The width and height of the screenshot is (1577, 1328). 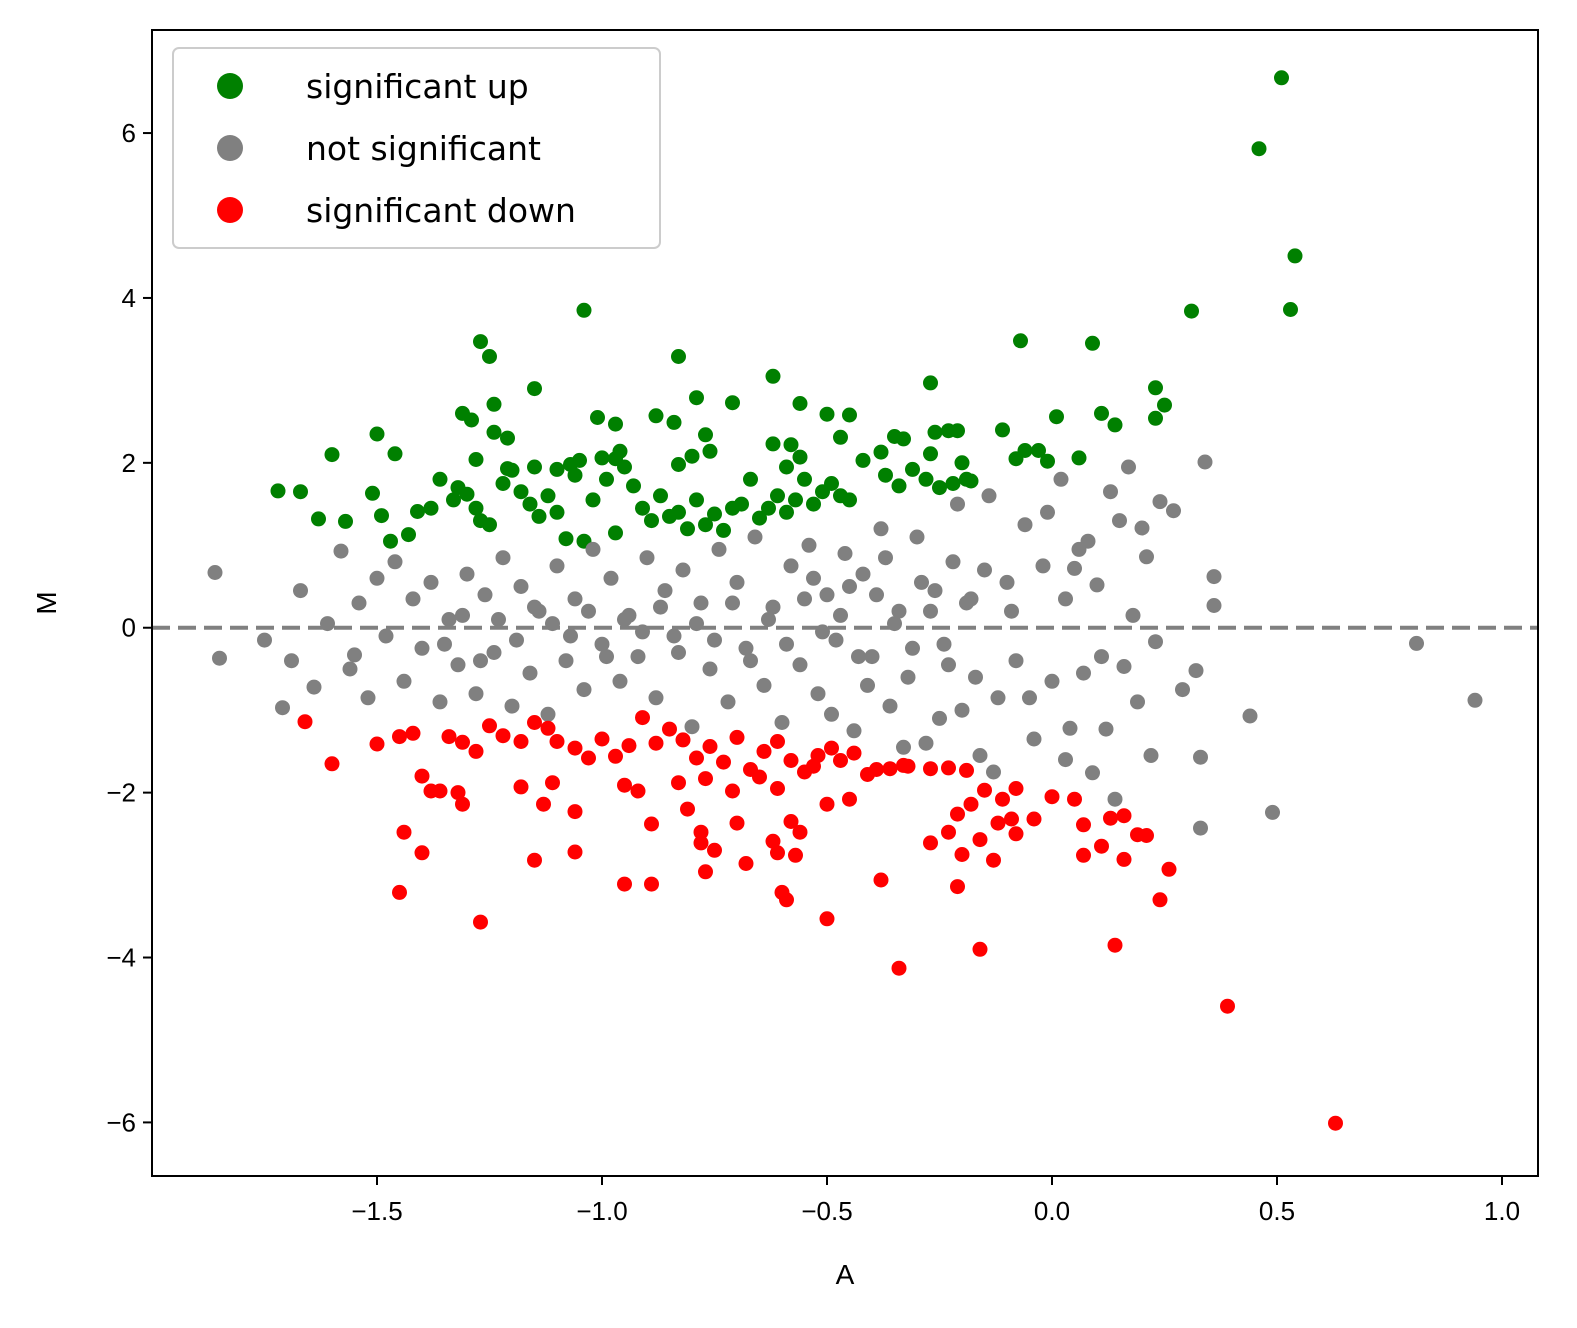 I want to click on x-tick-label: 1.0, so click(x=1502, y=1211).